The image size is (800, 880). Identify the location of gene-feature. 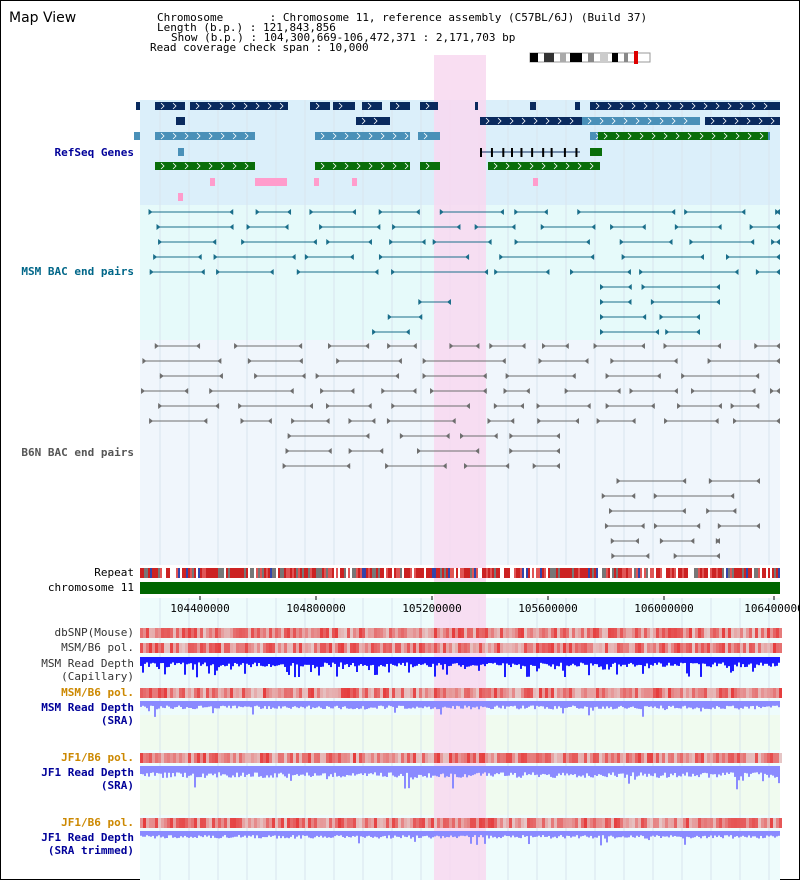
(577, 106).